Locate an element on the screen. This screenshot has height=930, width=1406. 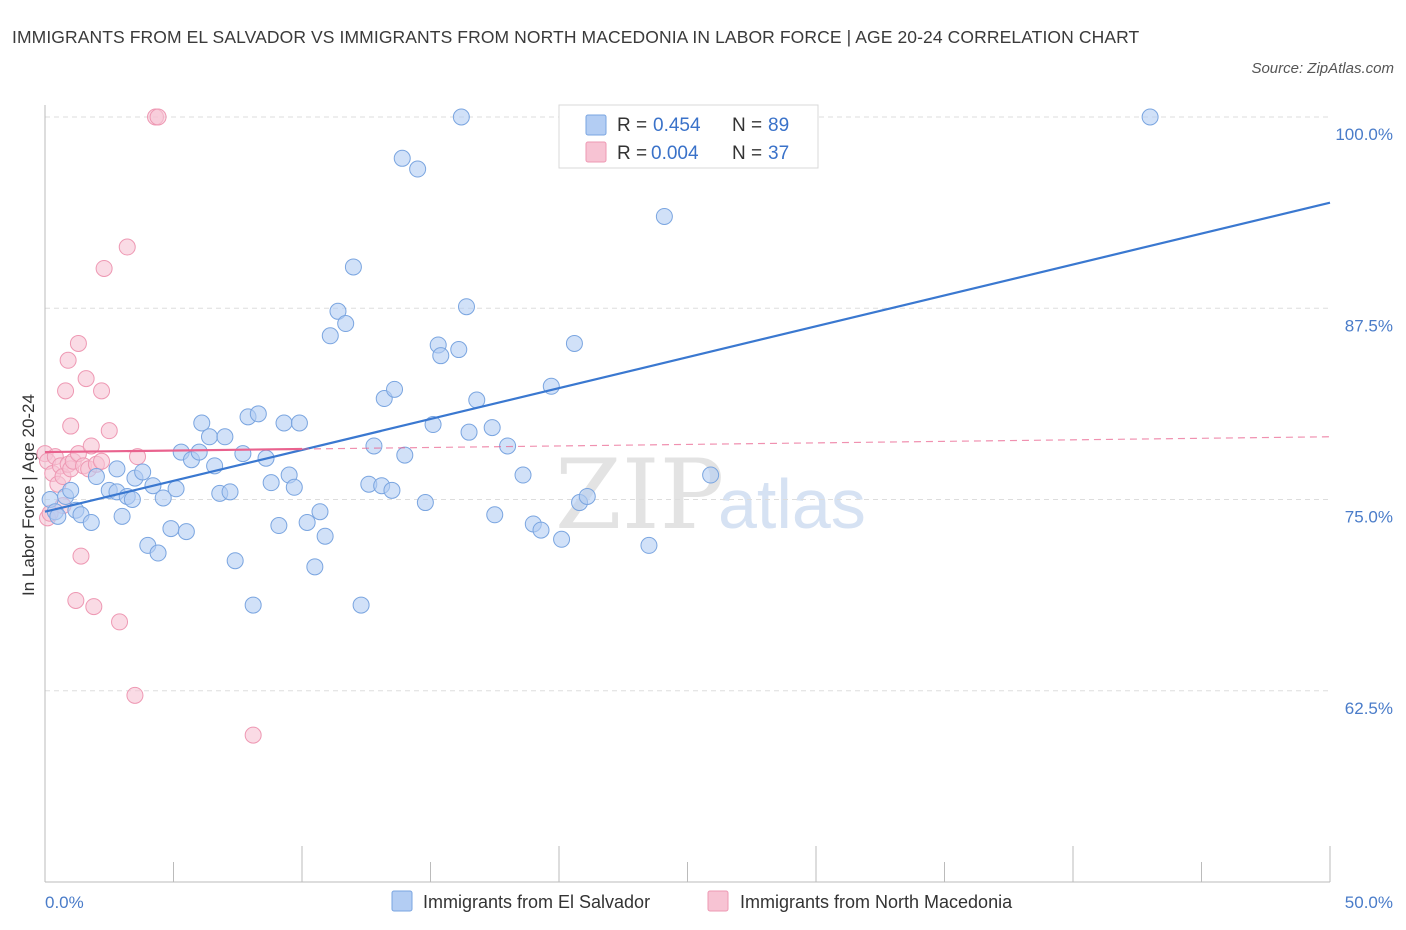
x-tick-labels: 0.0% 50.0% is located at coordinates (719, 902).